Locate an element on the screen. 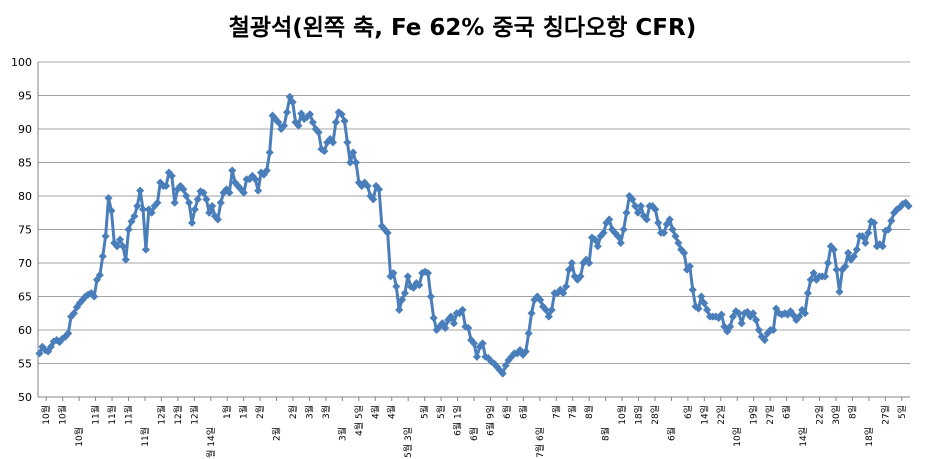 The image size is (925, 459). x-tick-label: 18일 is located at coordinates (869, 437).